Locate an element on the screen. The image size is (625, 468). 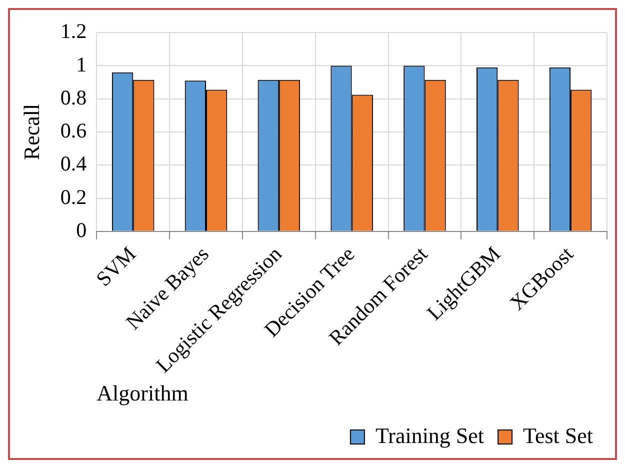
x-axis-title: Algorithm is located at coordinates (142, 393).